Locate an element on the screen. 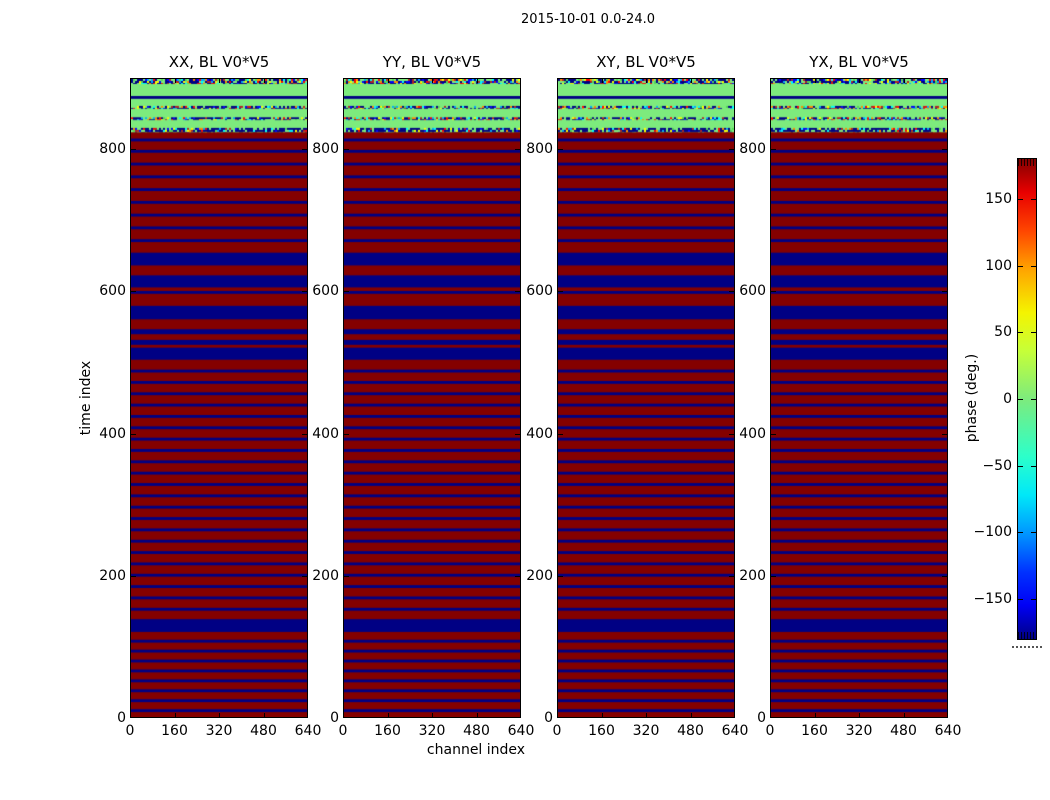 The width and height of the screenshot is (1050, 800). y-axis-label: time index is located at coordinates (86, 398).